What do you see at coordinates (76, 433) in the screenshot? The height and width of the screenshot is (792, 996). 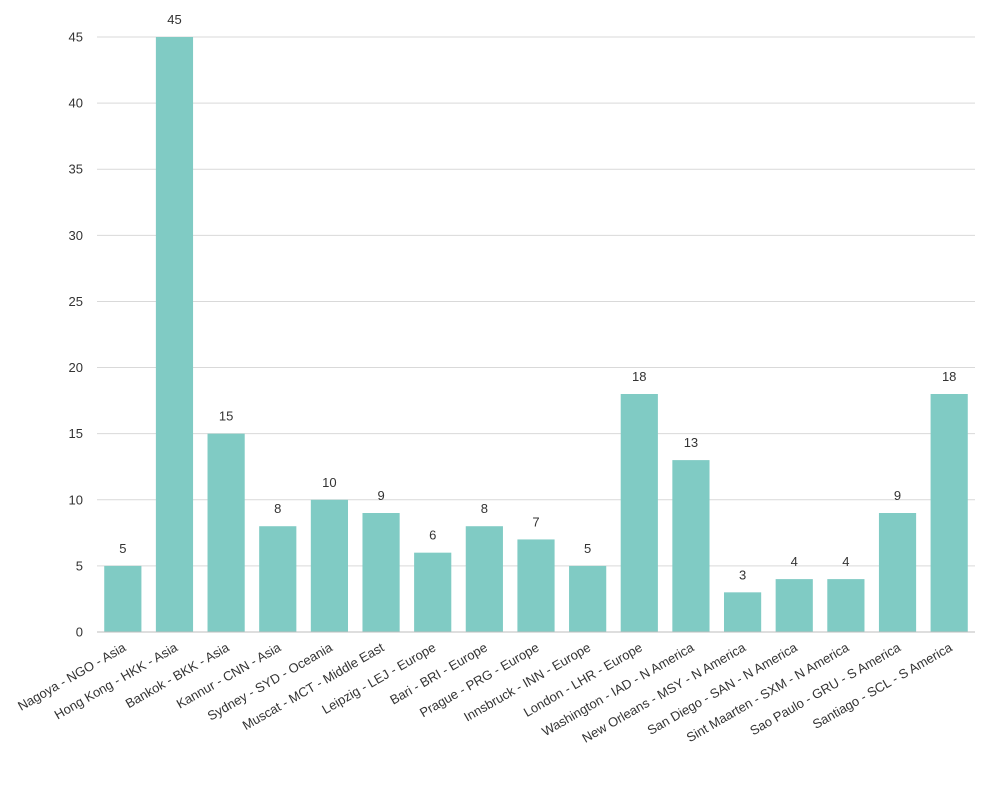 I see `y-tick-label: 15` at bounding box center [76, 433].